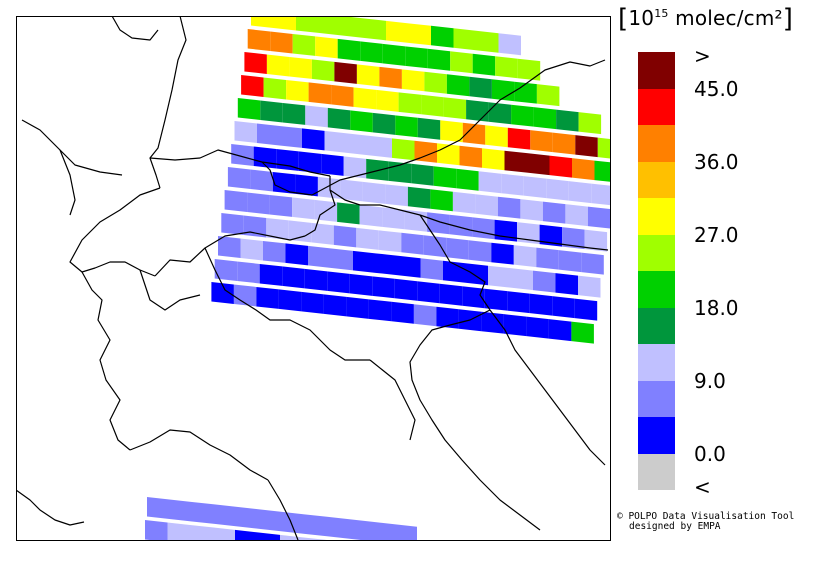 Image resolution: width=813 pixels, height=566 pixels. What do you see at coordinates (641, 18) in the screenshot?
I see `legend-title-prefix: 10` at bounding box center [641, 18].